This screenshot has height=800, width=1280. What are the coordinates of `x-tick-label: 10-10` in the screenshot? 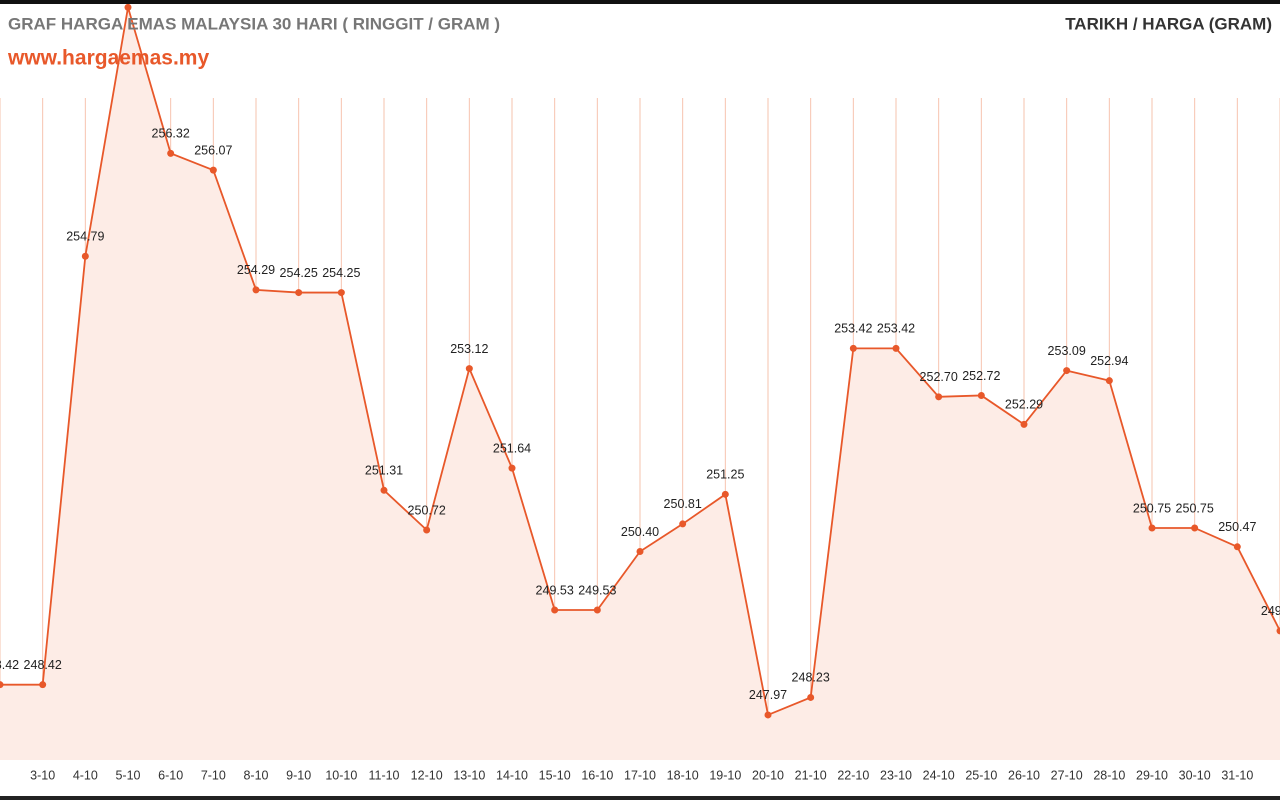 It's located at (341, 775).